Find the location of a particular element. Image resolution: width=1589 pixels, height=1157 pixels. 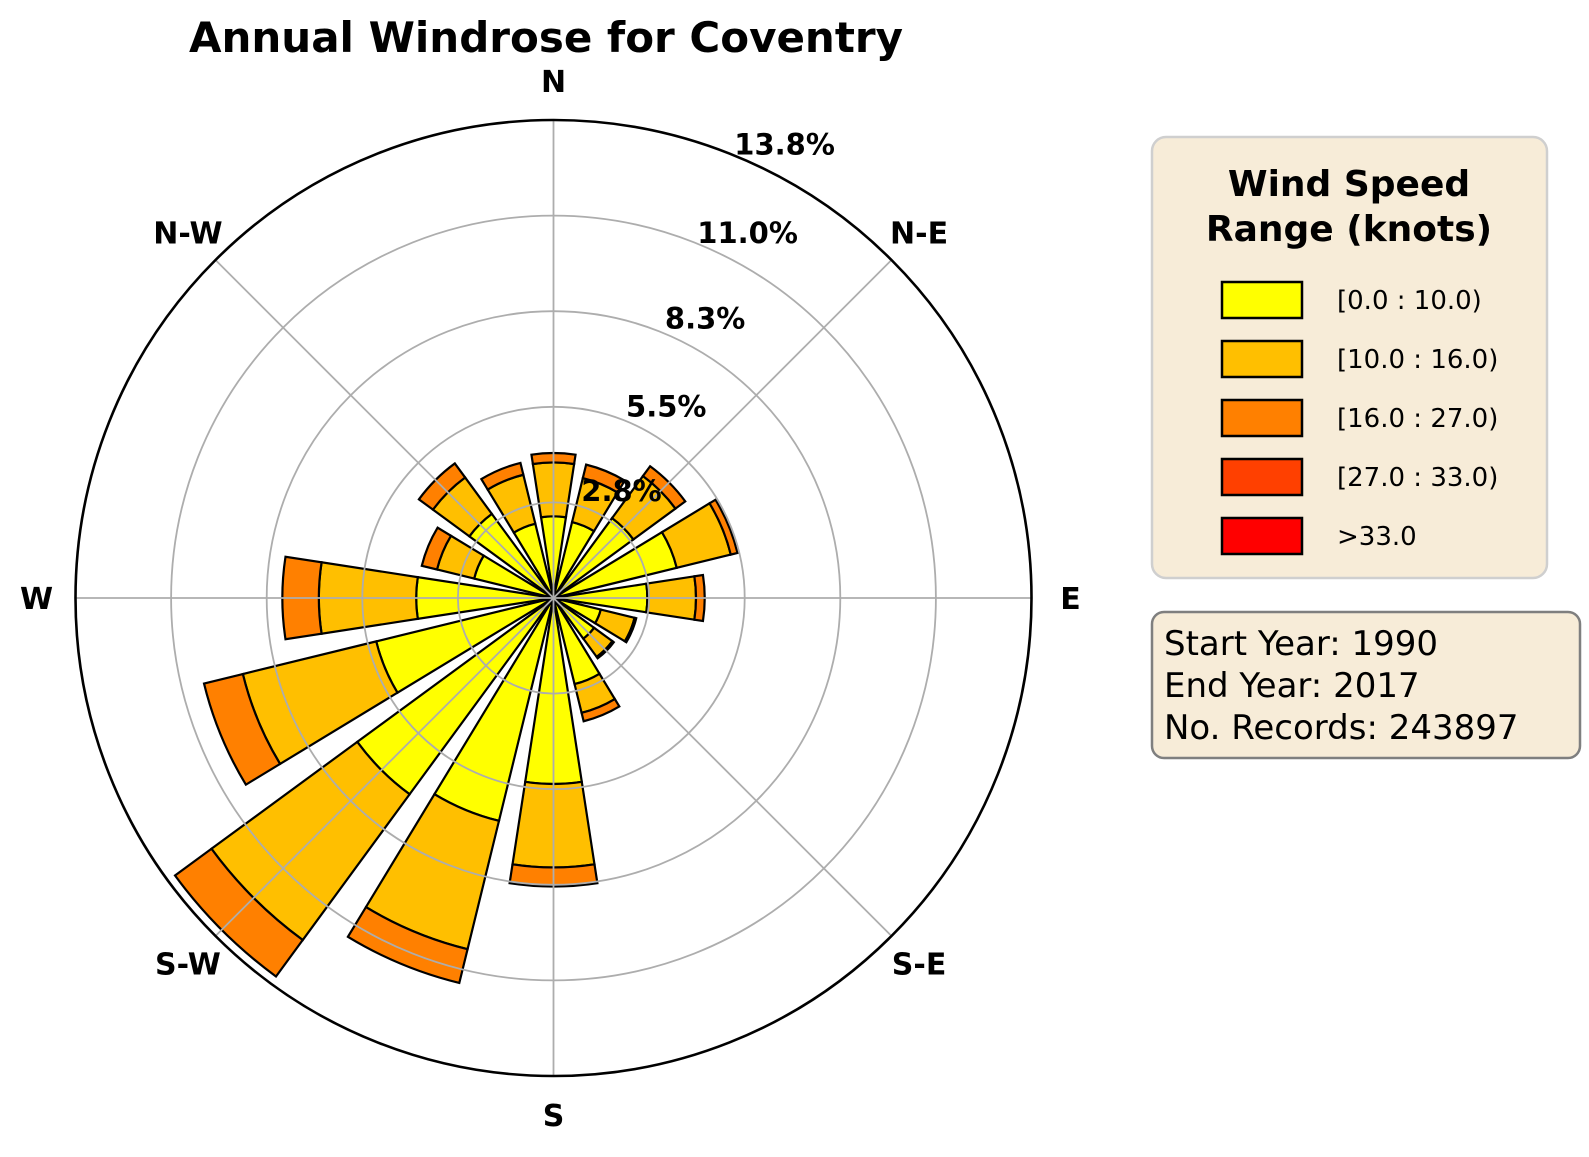

info-num-records: No. Records: 243897 is located at coordinates (1341, 728).